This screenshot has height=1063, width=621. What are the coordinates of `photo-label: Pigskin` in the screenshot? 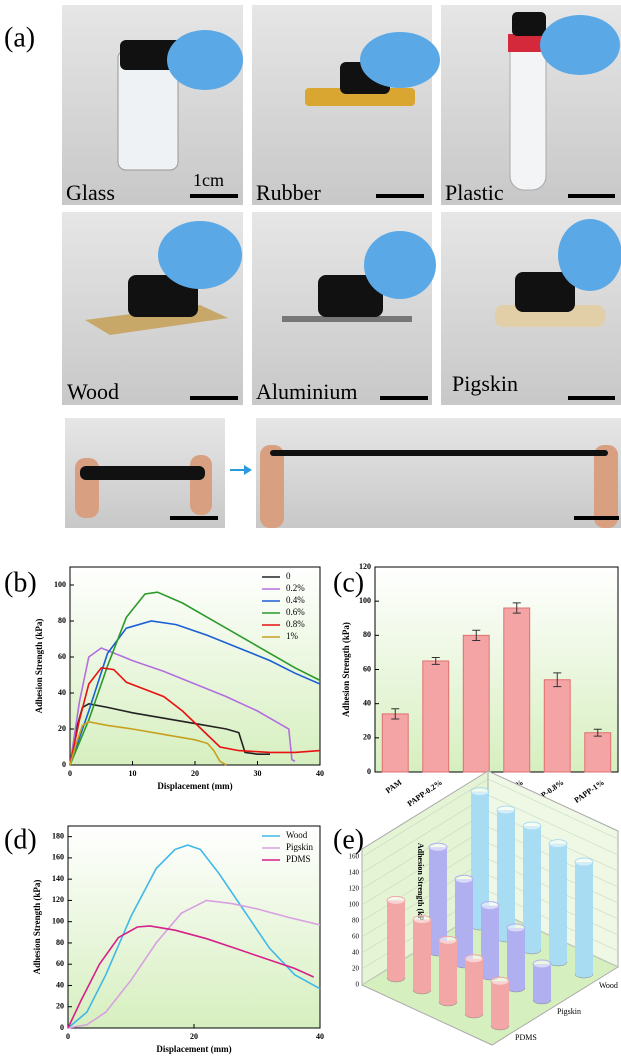 It's located at (485, 383).